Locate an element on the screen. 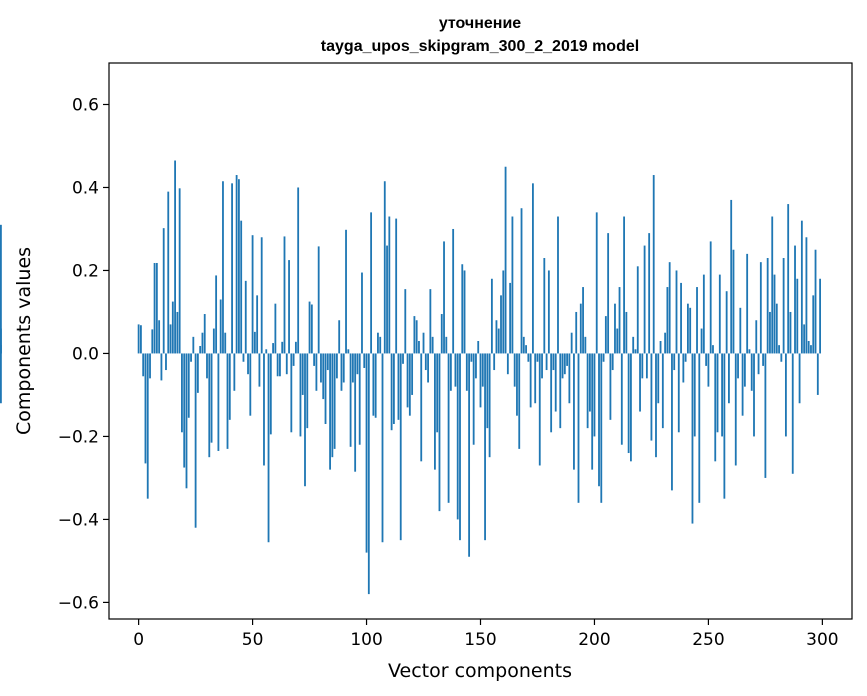 Image resolution: width=867 pixels, height=696 pixels. chart-subtitle: tayga_upos_skipgram_300_2_2019 model is located at coordinates (480, 46).